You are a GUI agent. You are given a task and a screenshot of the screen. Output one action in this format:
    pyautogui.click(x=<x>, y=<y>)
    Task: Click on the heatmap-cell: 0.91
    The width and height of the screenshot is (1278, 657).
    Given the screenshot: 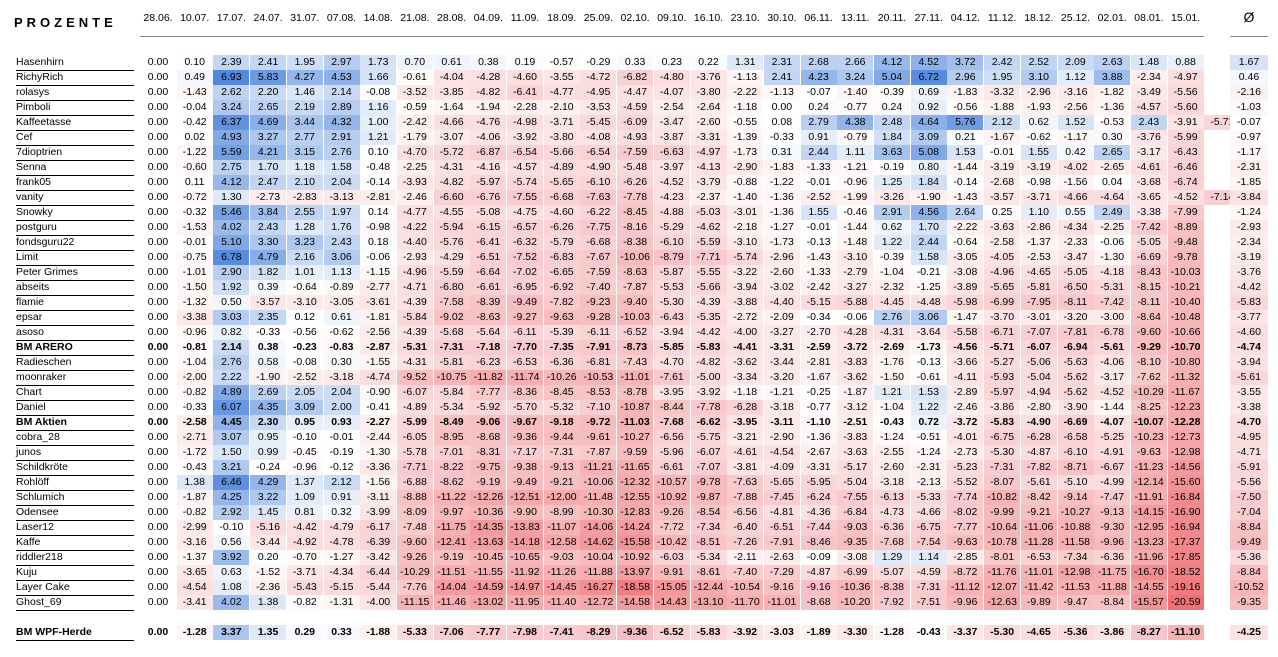 What is the action you would take?
    pyautogui.click(x=341, y=497)
    